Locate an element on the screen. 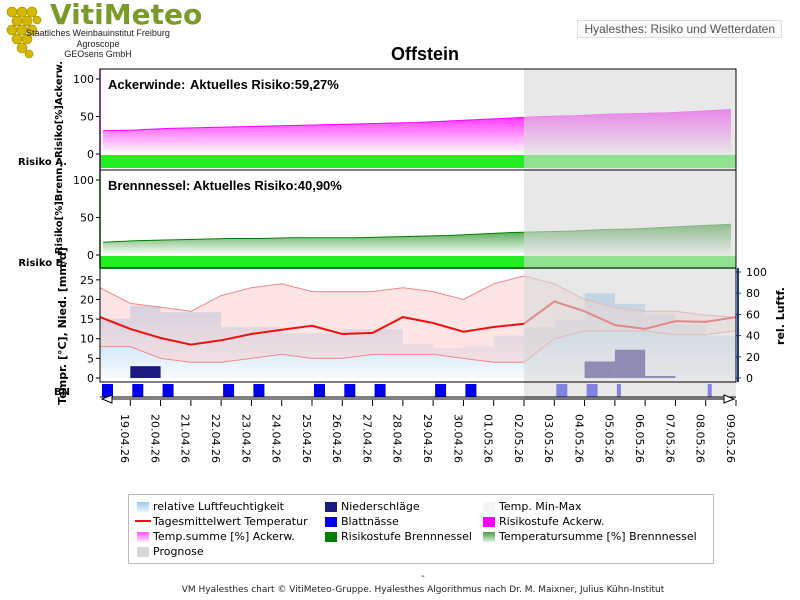 The image size is (800, 600). ytick-left-1: 5 is located at coordinates (90, 358).